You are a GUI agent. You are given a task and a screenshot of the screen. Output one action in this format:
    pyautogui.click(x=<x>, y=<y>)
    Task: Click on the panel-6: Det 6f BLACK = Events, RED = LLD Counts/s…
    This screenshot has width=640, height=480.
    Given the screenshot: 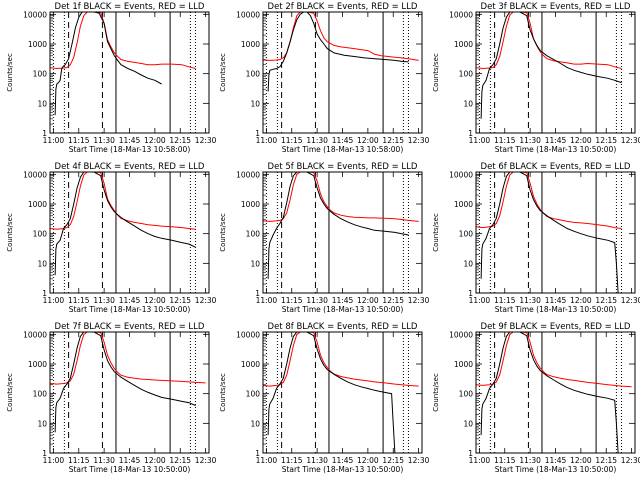 What is the action you would take?
    pyautogui.click(x=536, y=238)
    